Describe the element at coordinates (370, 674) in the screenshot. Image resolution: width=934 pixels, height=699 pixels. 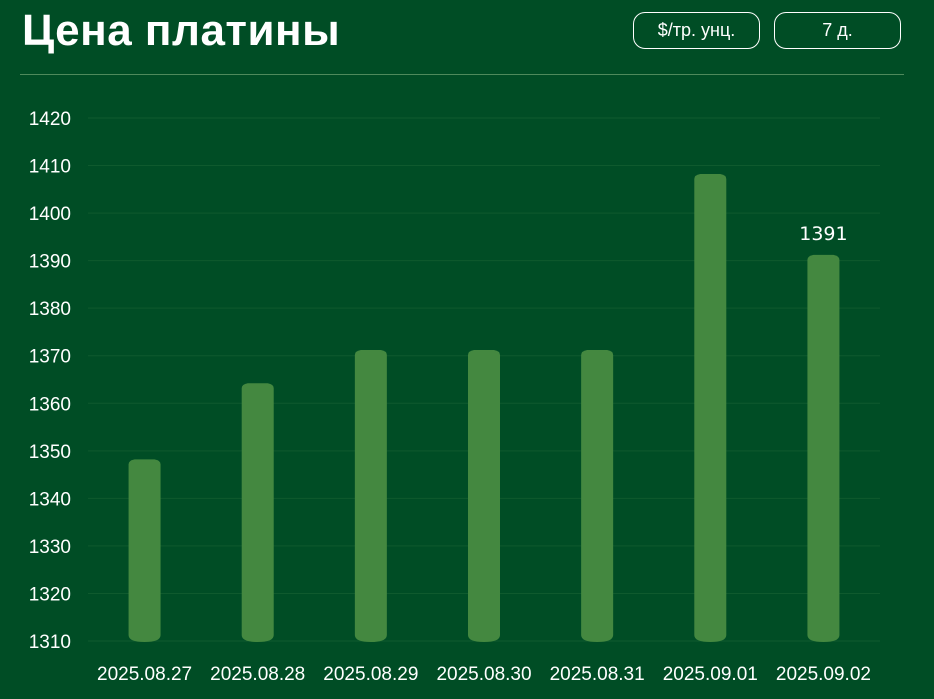
I see `x-tick-label: 2025.08.29` at that location.